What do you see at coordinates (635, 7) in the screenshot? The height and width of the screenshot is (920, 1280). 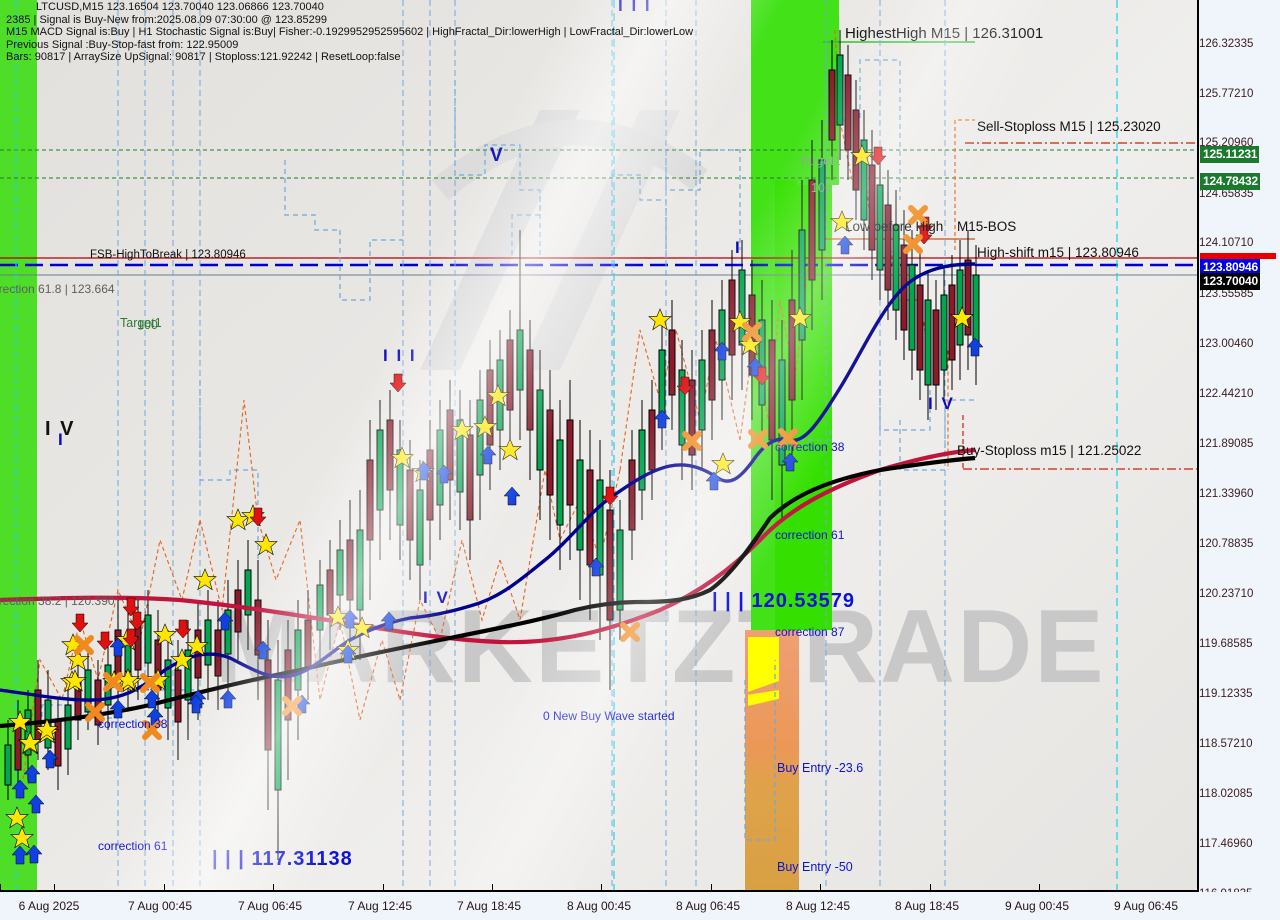 I see `wave-label-iii-top: I I I` at bounding box center [635, 7].